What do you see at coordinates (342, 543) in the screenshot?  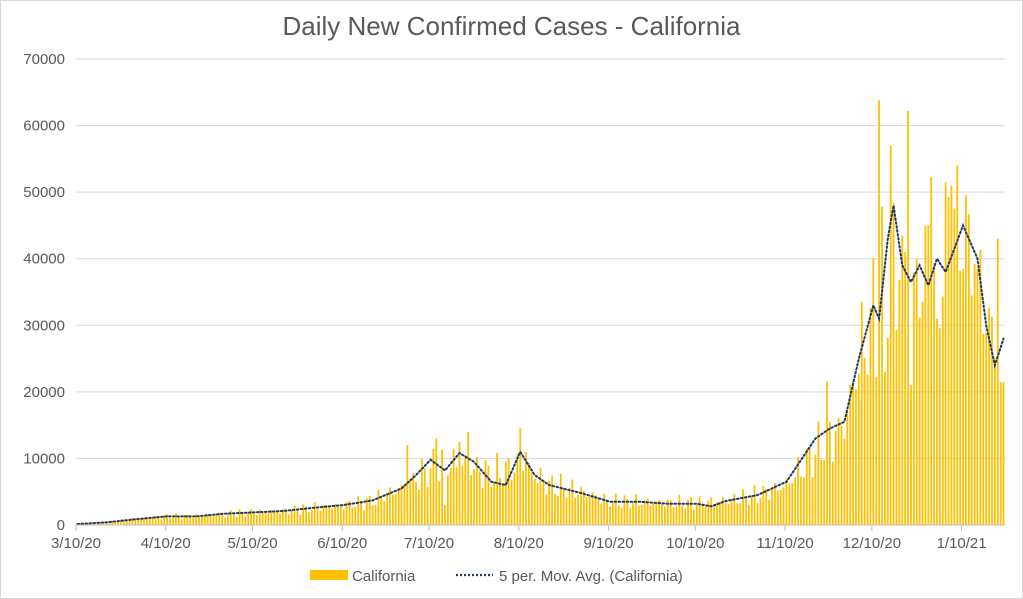 I see `x-tick-label: 6/10/20` at bounding box center [342, 543].